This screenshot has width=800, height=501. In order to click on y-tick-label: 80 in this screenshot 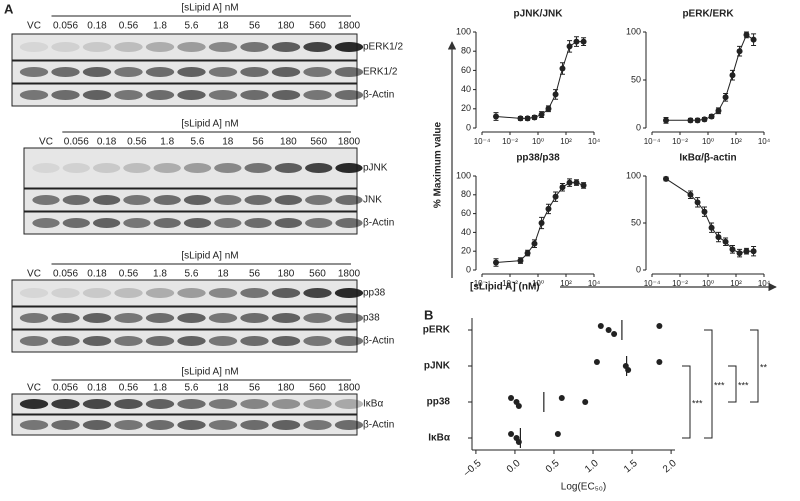, I will do `click(466, 51)`.